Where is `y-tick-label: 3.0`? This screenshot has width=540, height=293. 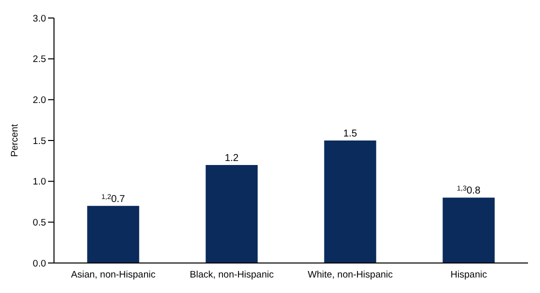
y-tick-label: 3.0 is located at coordinates (39, 18).